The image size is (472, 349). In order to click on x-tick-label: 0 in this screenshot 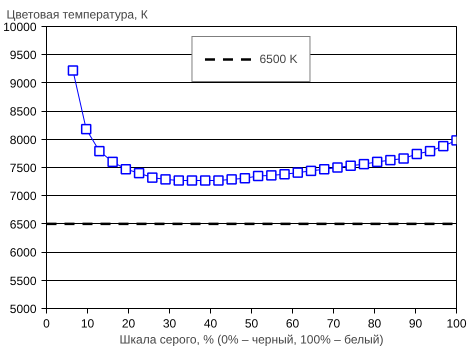, I will do `click(46, 323)`.